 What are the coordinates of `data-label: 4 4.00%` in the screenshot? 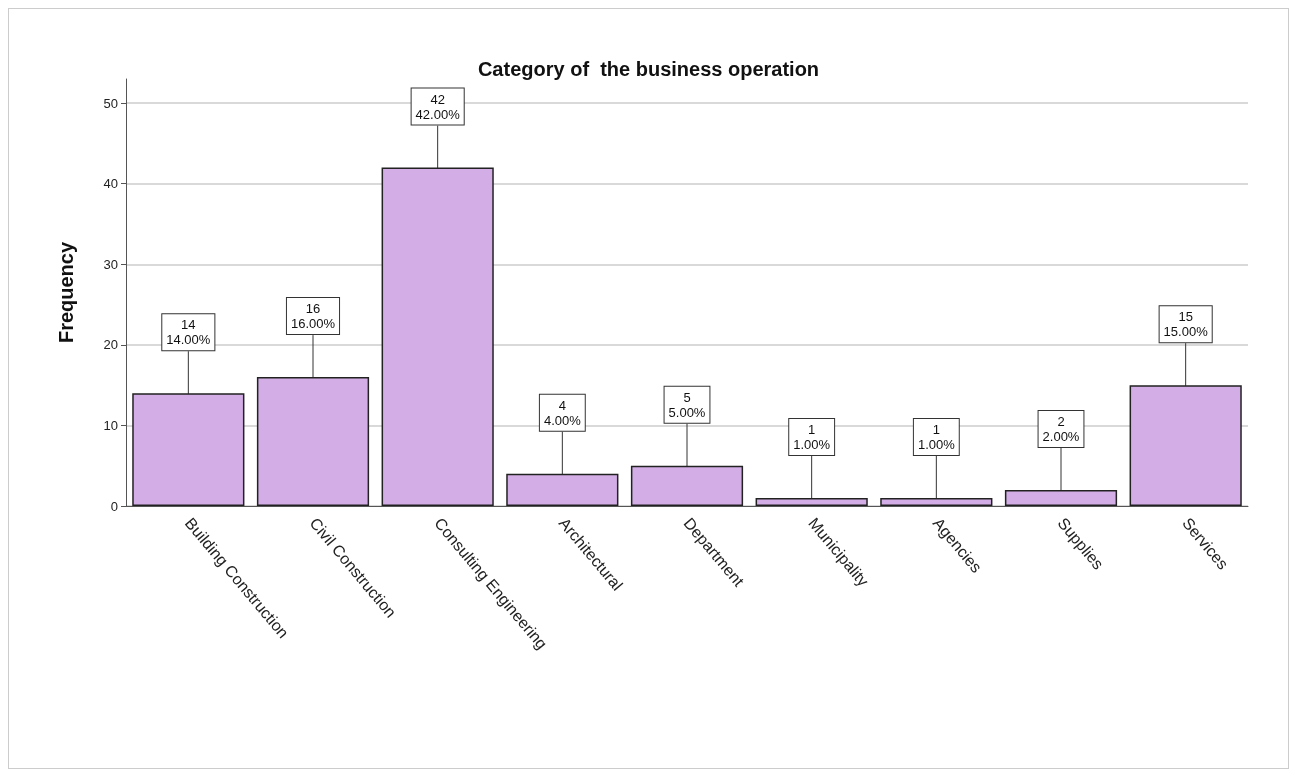 It's located at (562, 412).